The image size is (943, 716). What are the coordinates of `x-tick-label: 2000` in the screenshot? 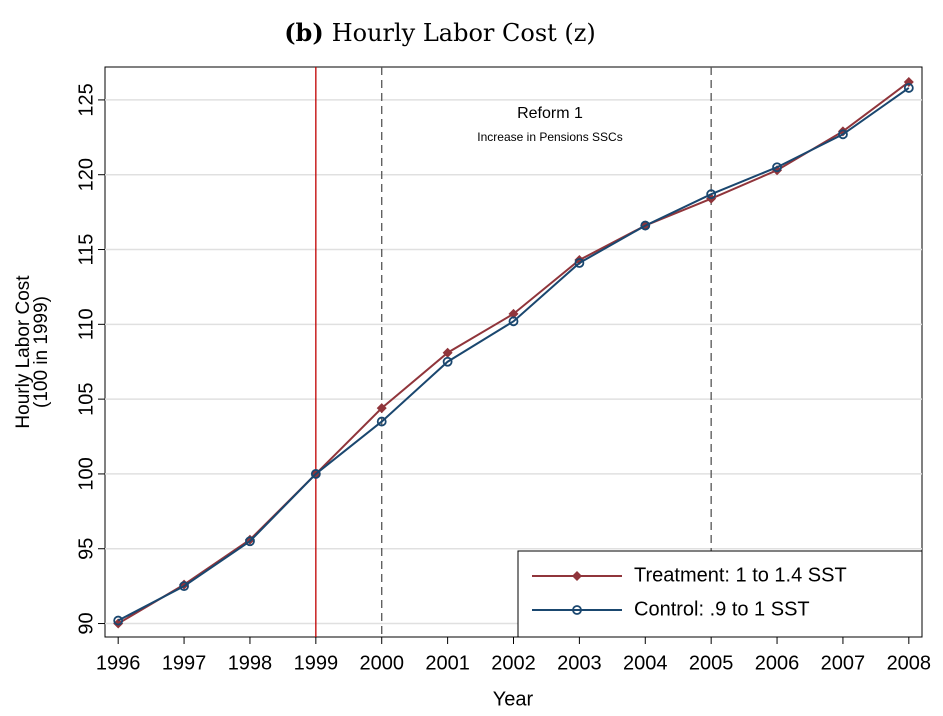 It's located at (381, 663).